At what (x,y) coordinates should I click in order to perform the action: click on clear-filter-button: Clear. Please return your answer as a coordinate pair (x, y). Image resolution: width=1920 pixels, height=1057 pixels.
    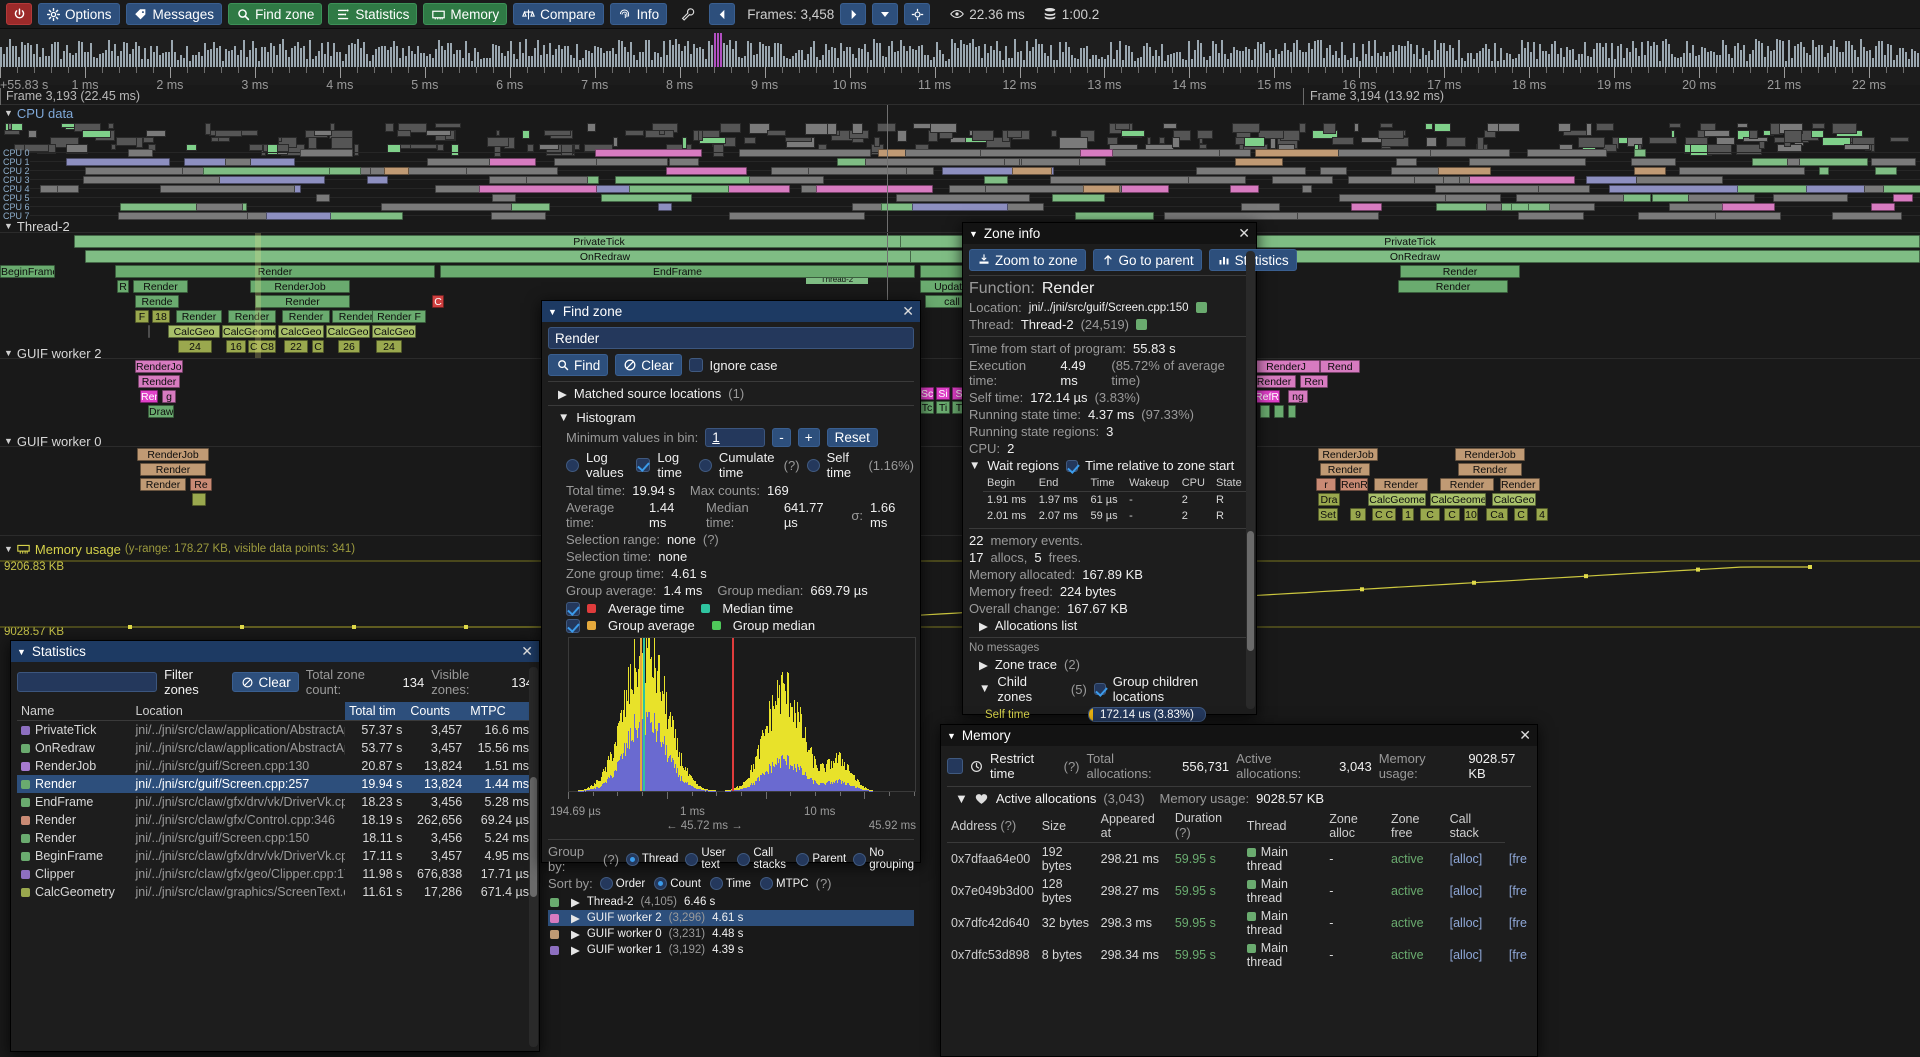
    Looking at the image, I should click on (265, 682).